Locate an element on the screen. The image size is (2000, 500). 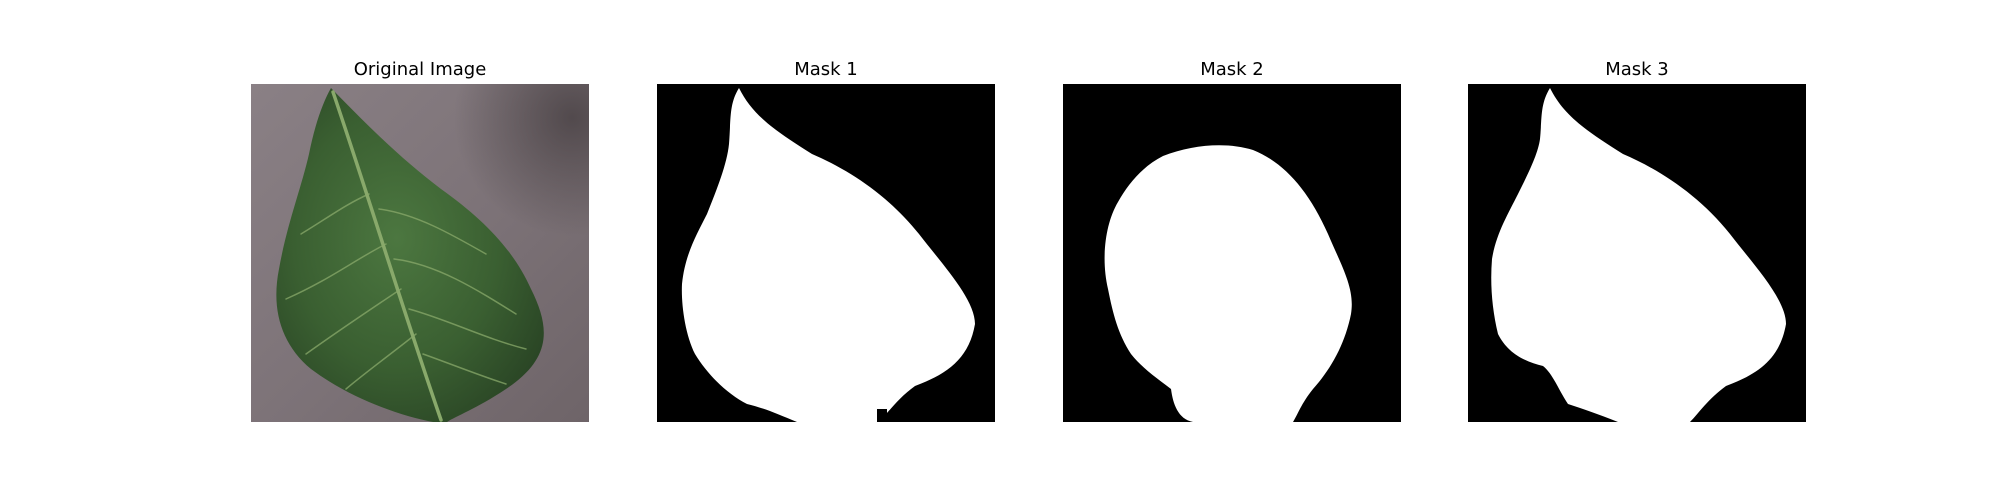
original-image-panel is located at coordinates (420, 253).